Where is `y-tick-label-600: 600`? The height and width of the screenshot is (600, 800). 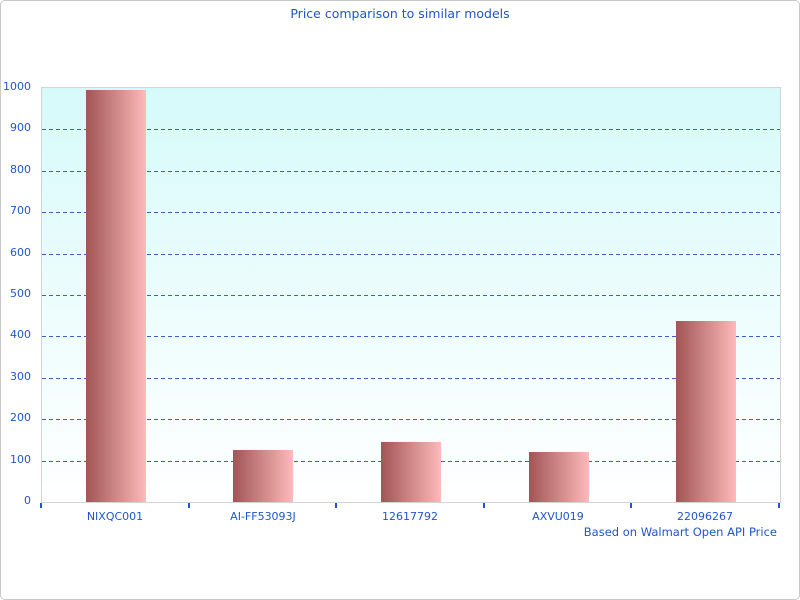
y-tick-label-600: 600 is located at coordinates (20, 252).